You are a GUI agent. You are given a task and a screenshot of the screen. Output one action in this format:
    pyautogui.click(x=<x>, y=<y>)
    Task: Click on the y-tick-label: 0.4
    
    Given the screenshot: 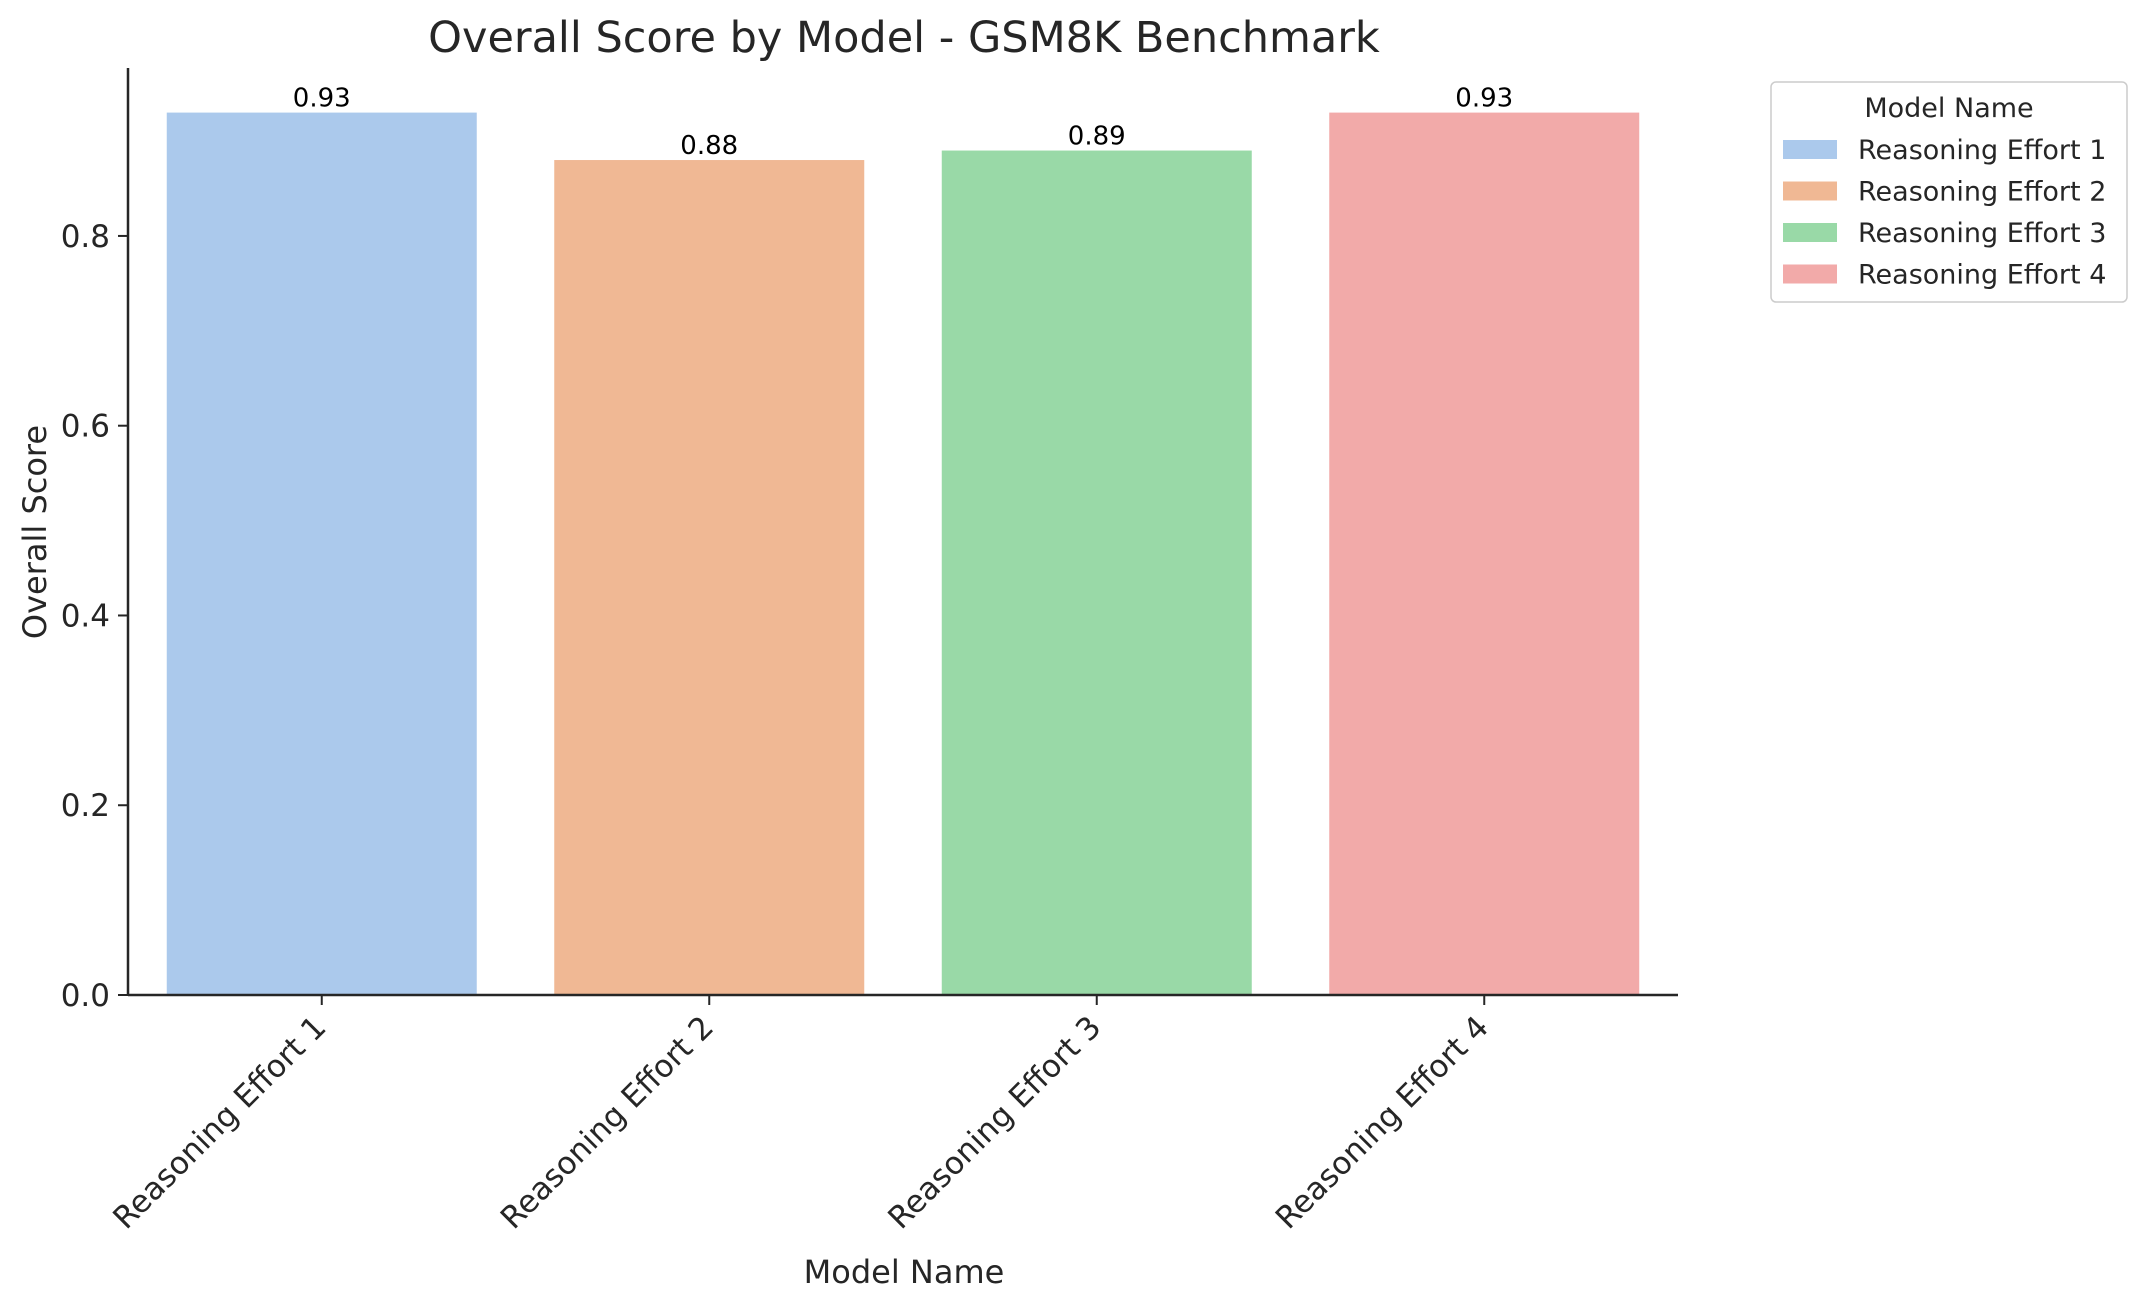 What is the action you would take?
    pyautogui.click(x=85, y=616)
    